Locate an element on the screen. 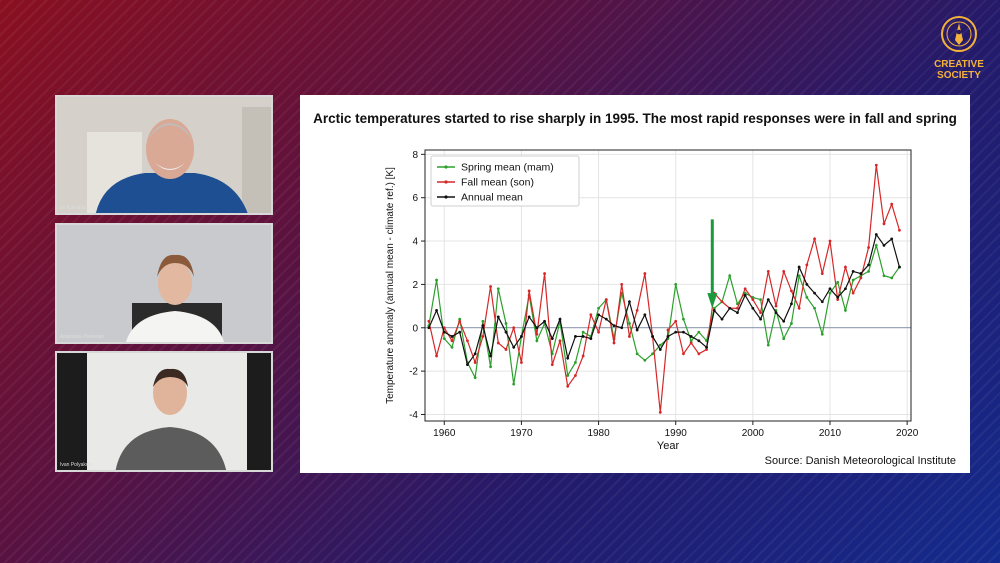  y-tick-label: -2 is located at coordinates (413, 372).